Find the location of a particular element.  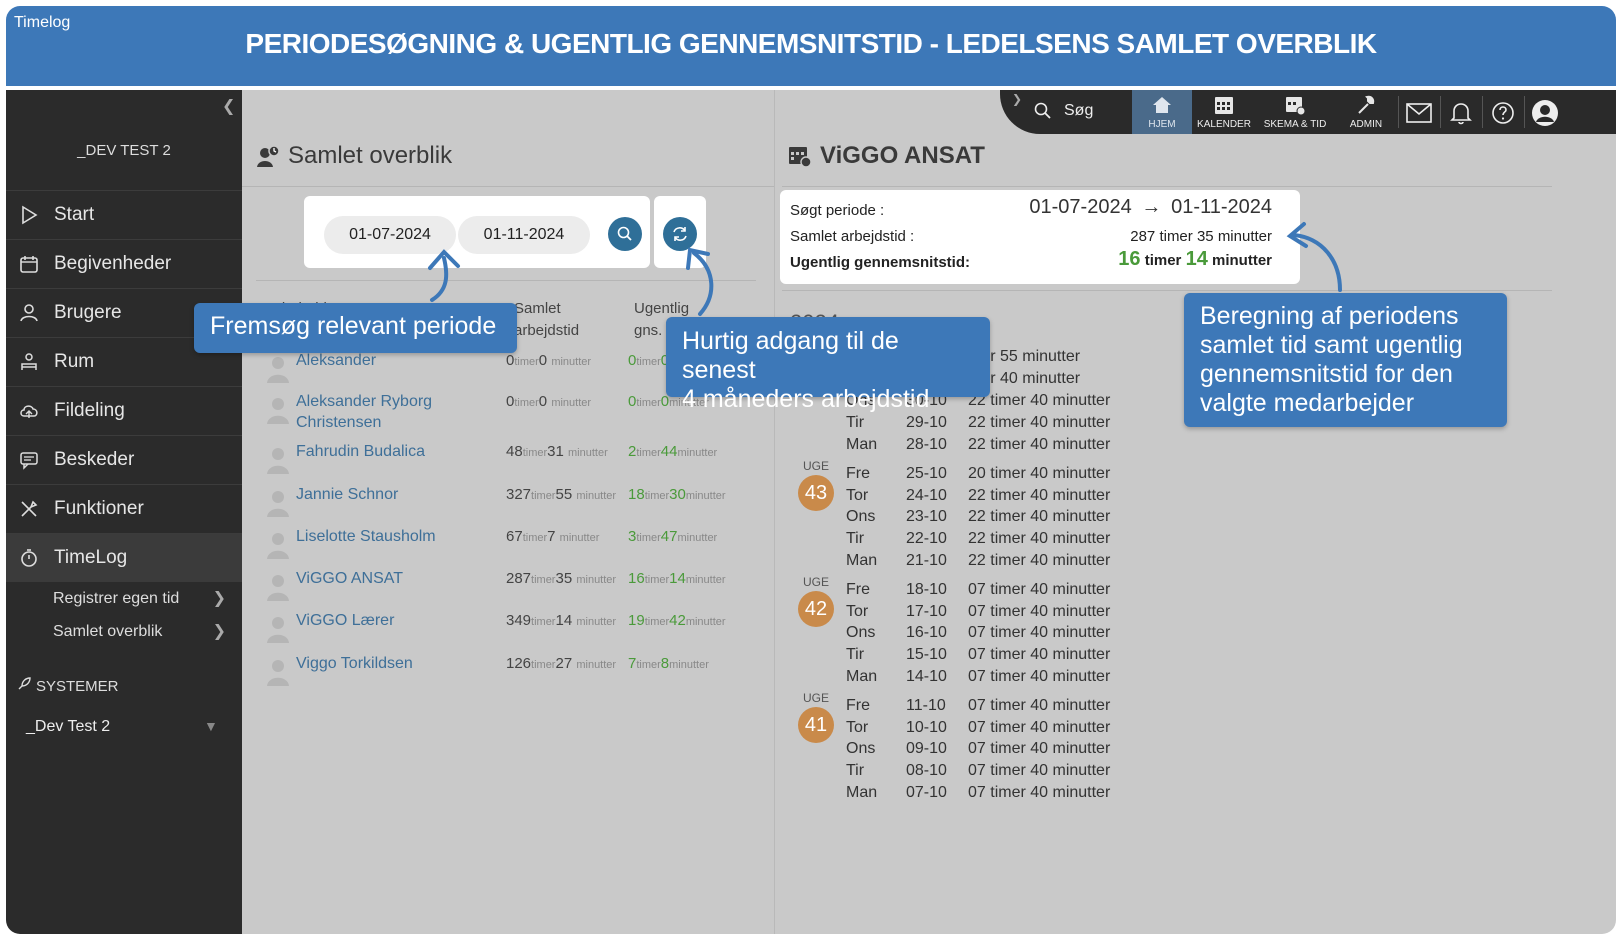

week-number: 43 is located at coordinates (816, 493).